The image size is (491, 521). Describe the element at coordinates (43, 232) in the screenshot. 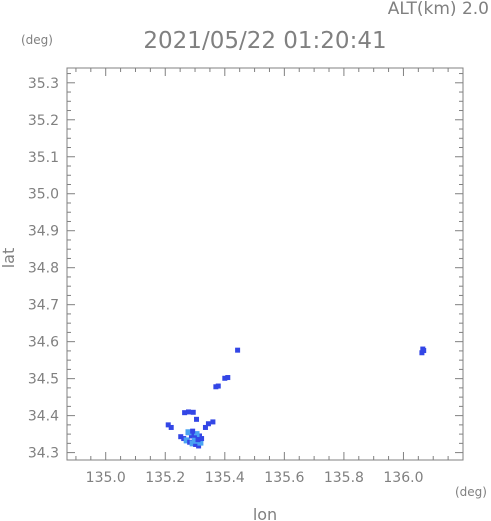

I see `y-tick-label: 34.9` at that location.